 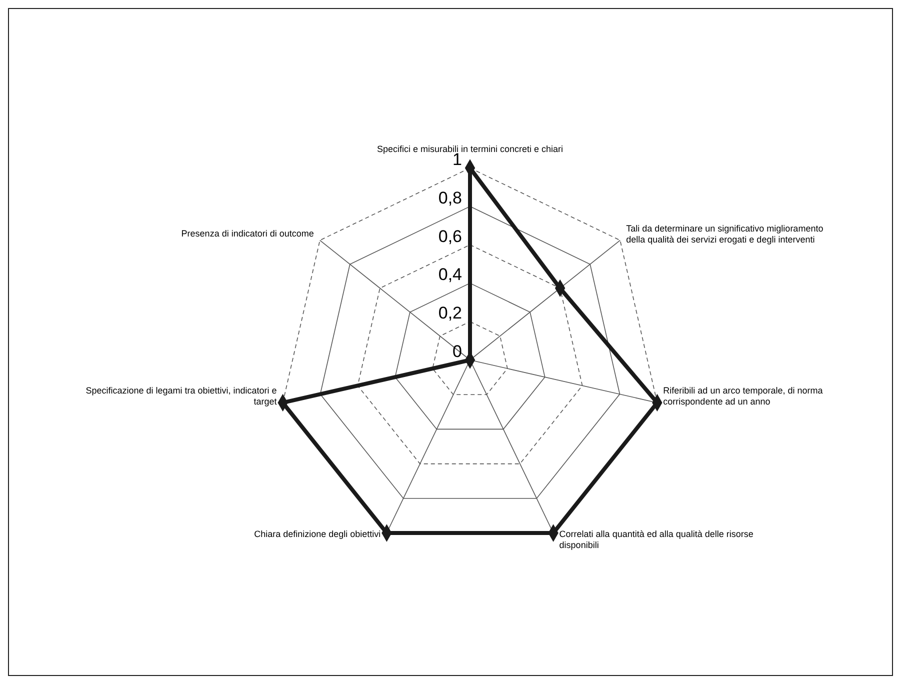 What do you see at coordinates (450, 236) in the screenshot?
I see `y-tick-label: 0,6` at bounding box center [450, 236].